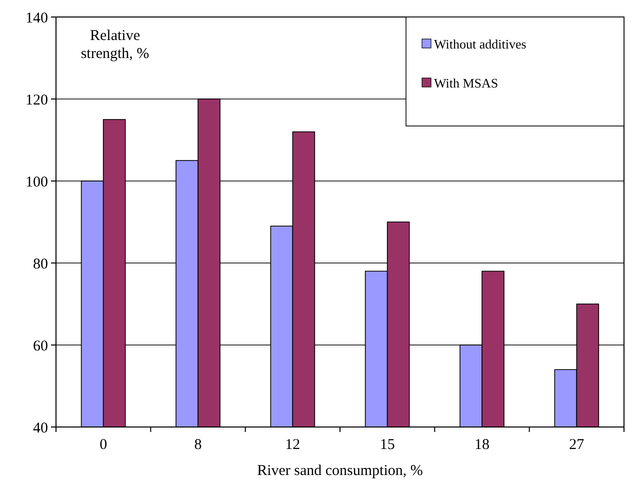 Image resolution: width=632 pixels, height=484 pixels. Describe the element at coordinates (482, 445) in the screenshot. I see `x-tick-label: 18` at that location.